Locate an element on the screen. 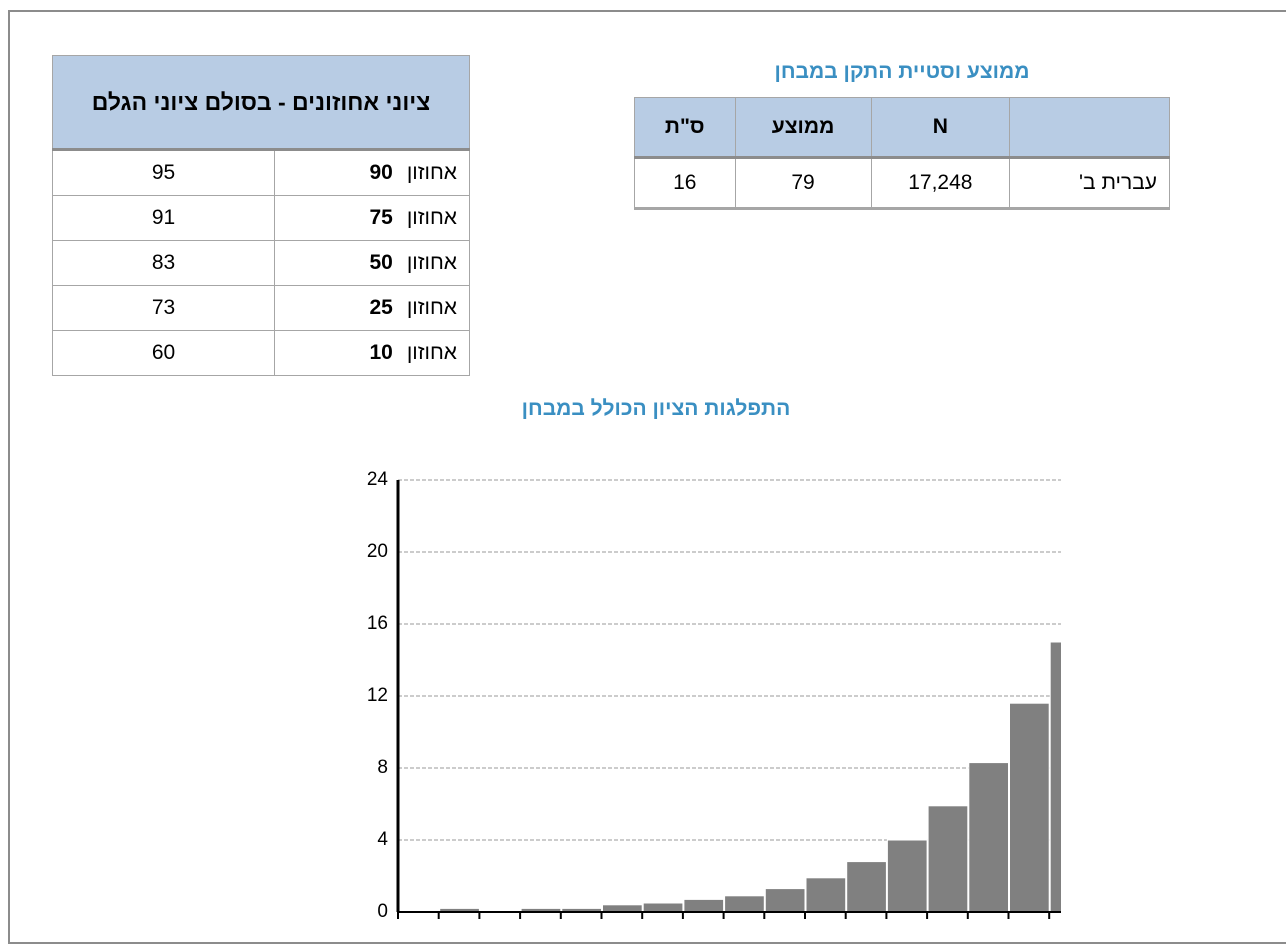 The image size is (1286, 944). cell: 16 is located at coordinates (685, 183).